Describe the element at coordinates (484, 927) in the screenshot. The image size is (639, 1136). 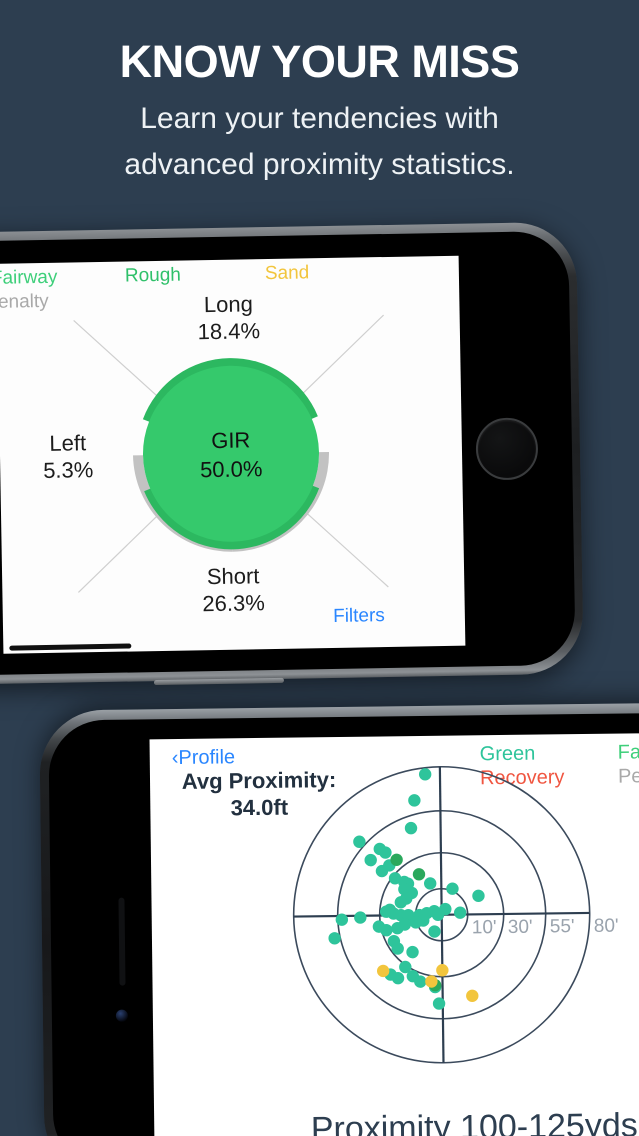
I see `ring-label-10ft: 10'` at that location.